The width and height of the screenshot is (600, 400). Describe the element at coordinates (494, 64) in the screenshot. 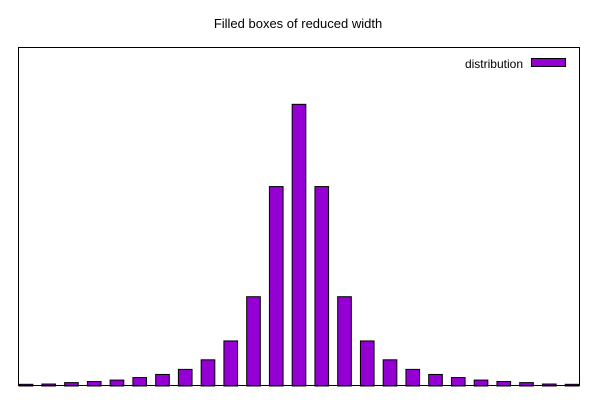

I see `legend-label: distribution` at that location.